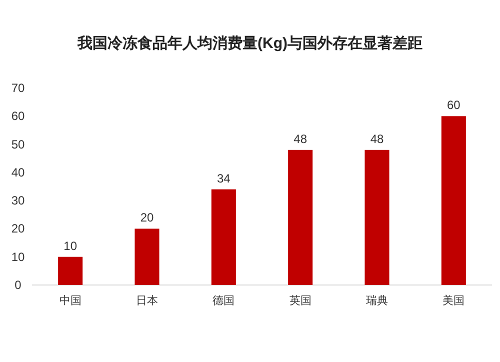  I want to click on y-tick-label: 50, so click(18, 144).